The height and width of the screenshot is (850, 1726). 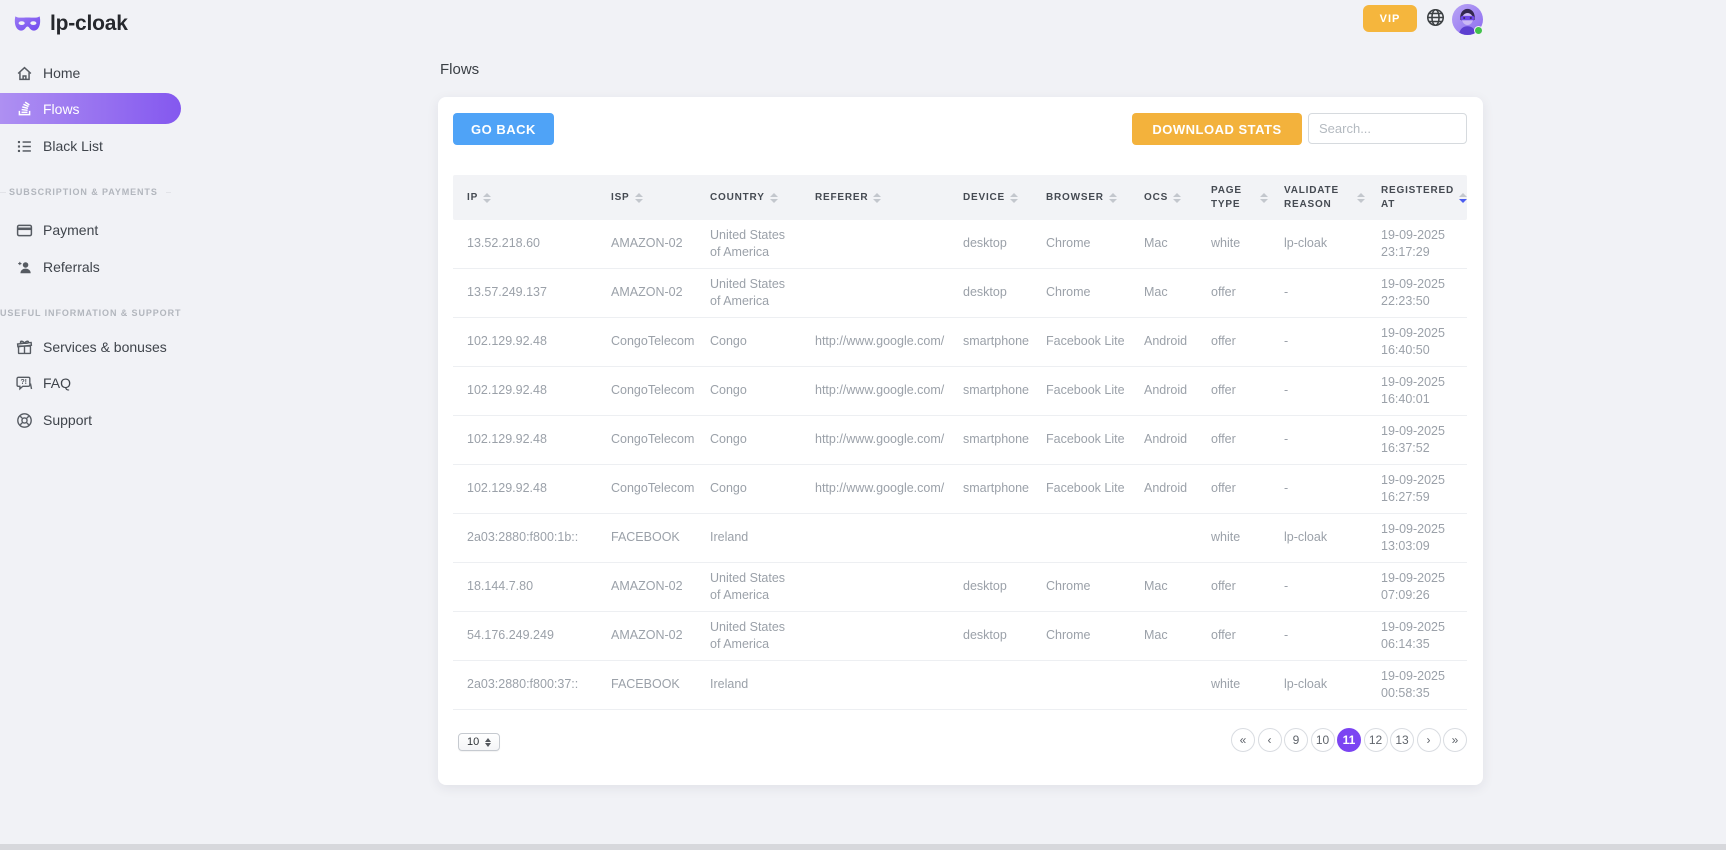 I want to click on table-cell: 18.144.7.80, so click(x=500, y=586).